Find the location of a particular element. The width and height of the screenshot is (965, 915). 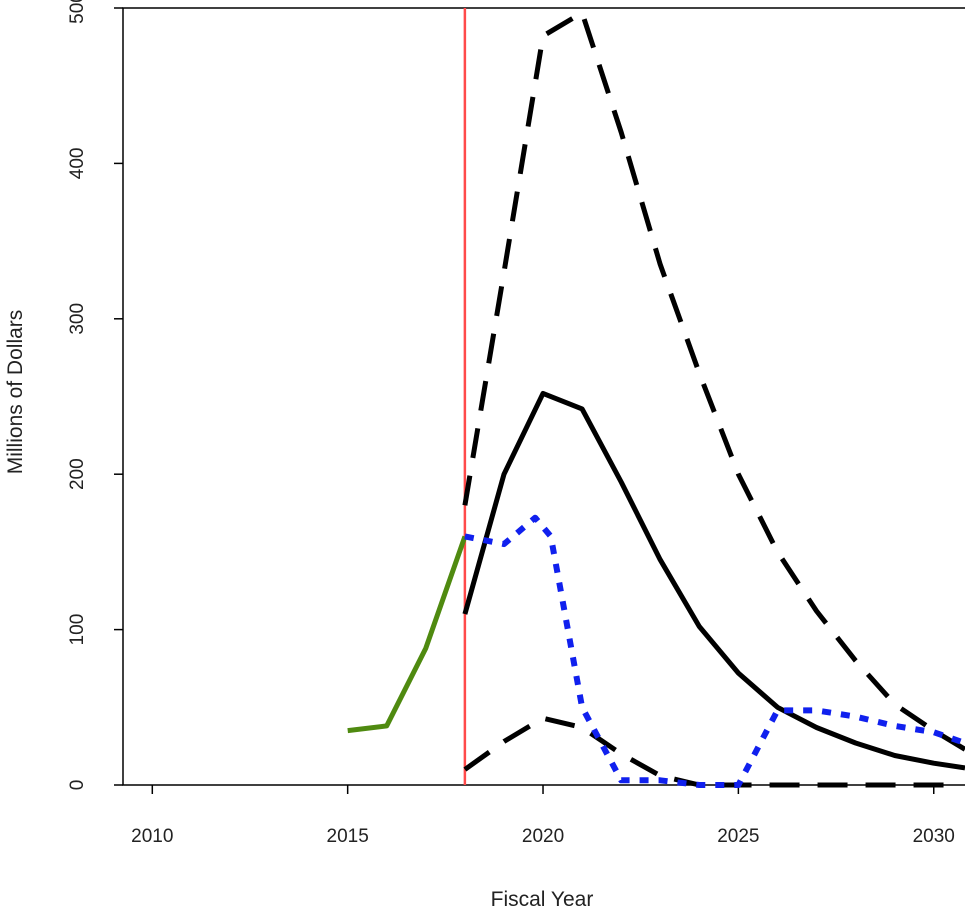

series-historical-line is located at coordinates (407, 634).